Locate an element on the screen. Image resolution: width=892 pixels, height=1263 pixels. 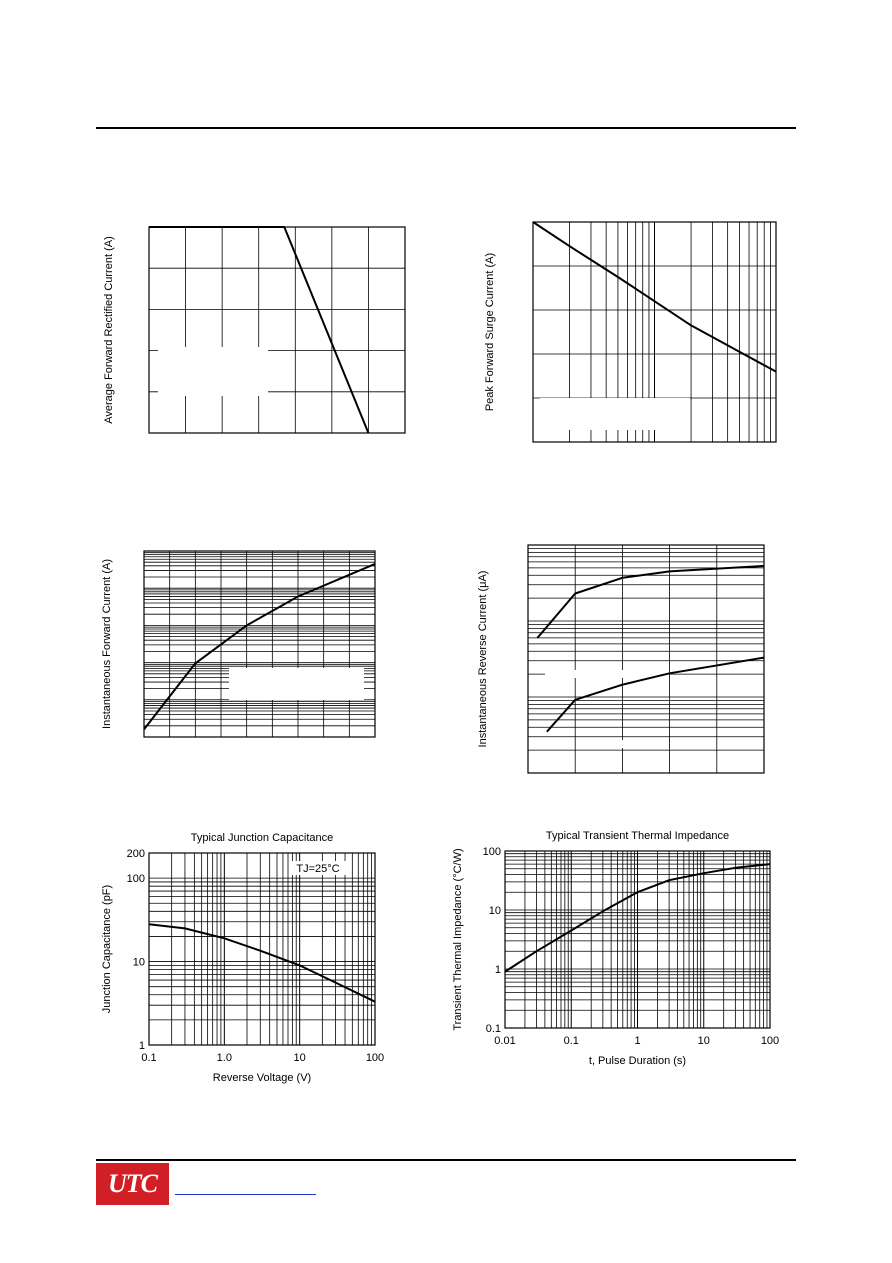
footer-rule is located at coordinates (446, 1160).